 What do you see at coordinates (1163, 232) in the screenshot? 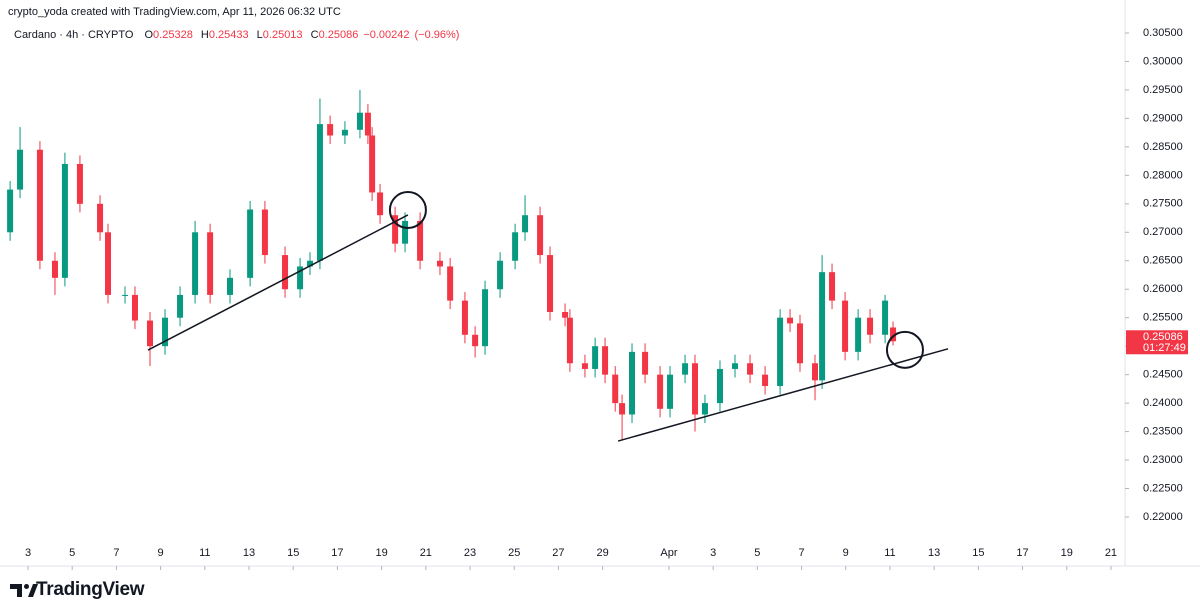
I see `y-tick-label: 0.27000` at bounding box center [1163, 232].